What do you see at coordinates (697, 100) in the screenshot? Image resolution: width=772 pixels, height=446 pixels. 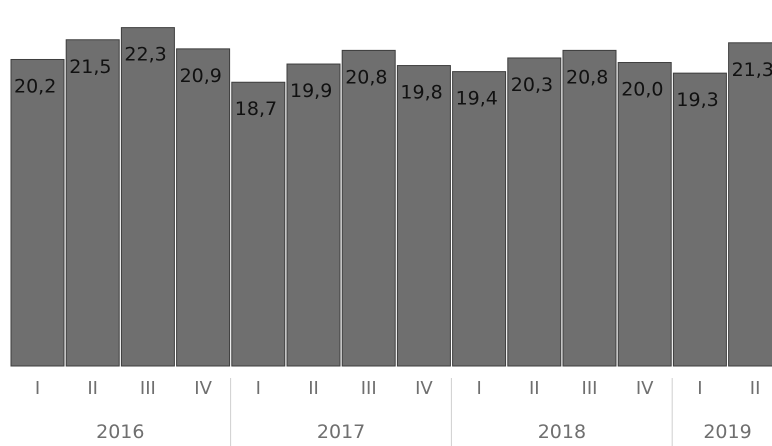 I see `bar-value-label: 19,3` at bounding box center [697, 100].